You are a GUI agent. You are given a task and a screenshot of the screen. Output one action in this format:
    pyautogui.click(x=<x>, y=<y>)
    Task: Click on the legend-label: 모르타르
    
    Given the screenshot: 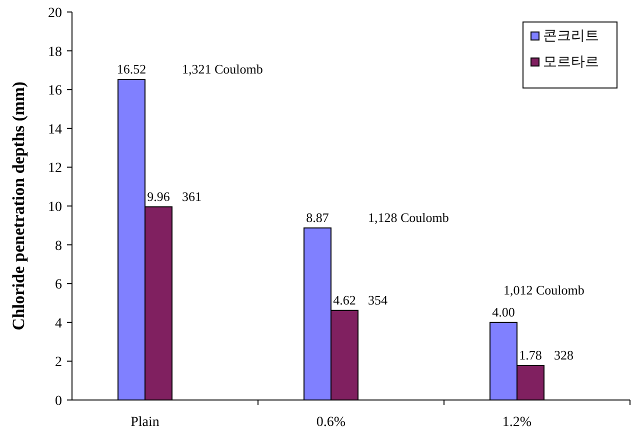 What is the action you would take?
    pyautogui.click(x=571, y=62)
    